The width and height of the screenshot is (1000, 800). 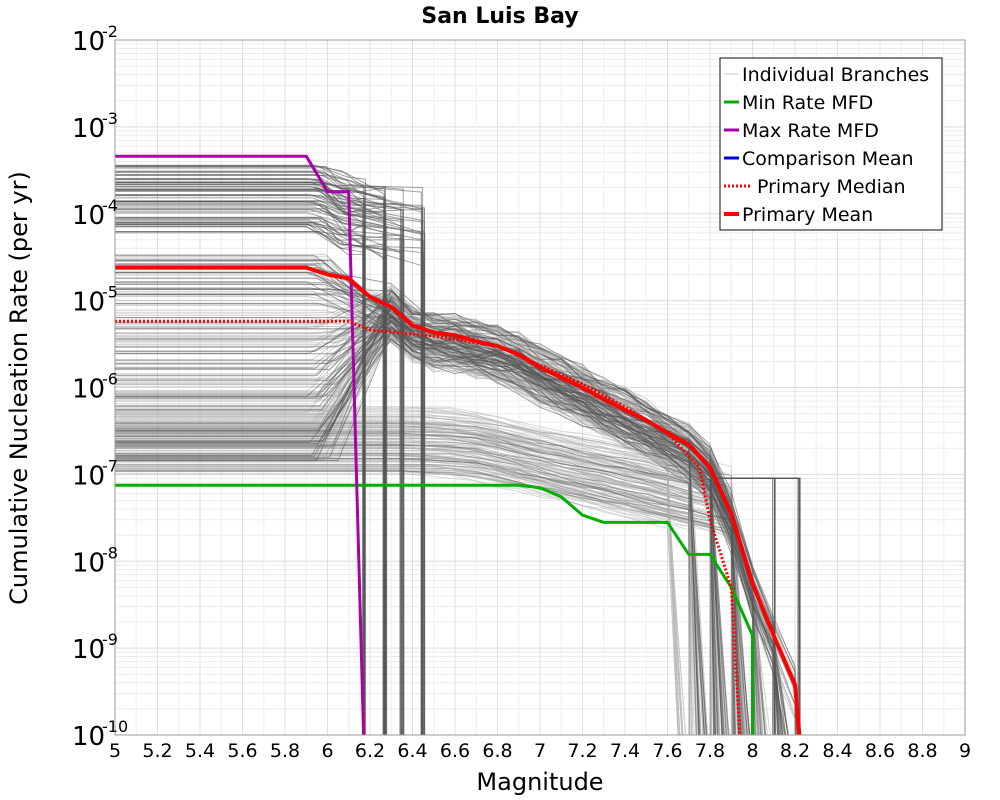 I want to click on y-tick-exponent: -7, so click(x=110, y=465).